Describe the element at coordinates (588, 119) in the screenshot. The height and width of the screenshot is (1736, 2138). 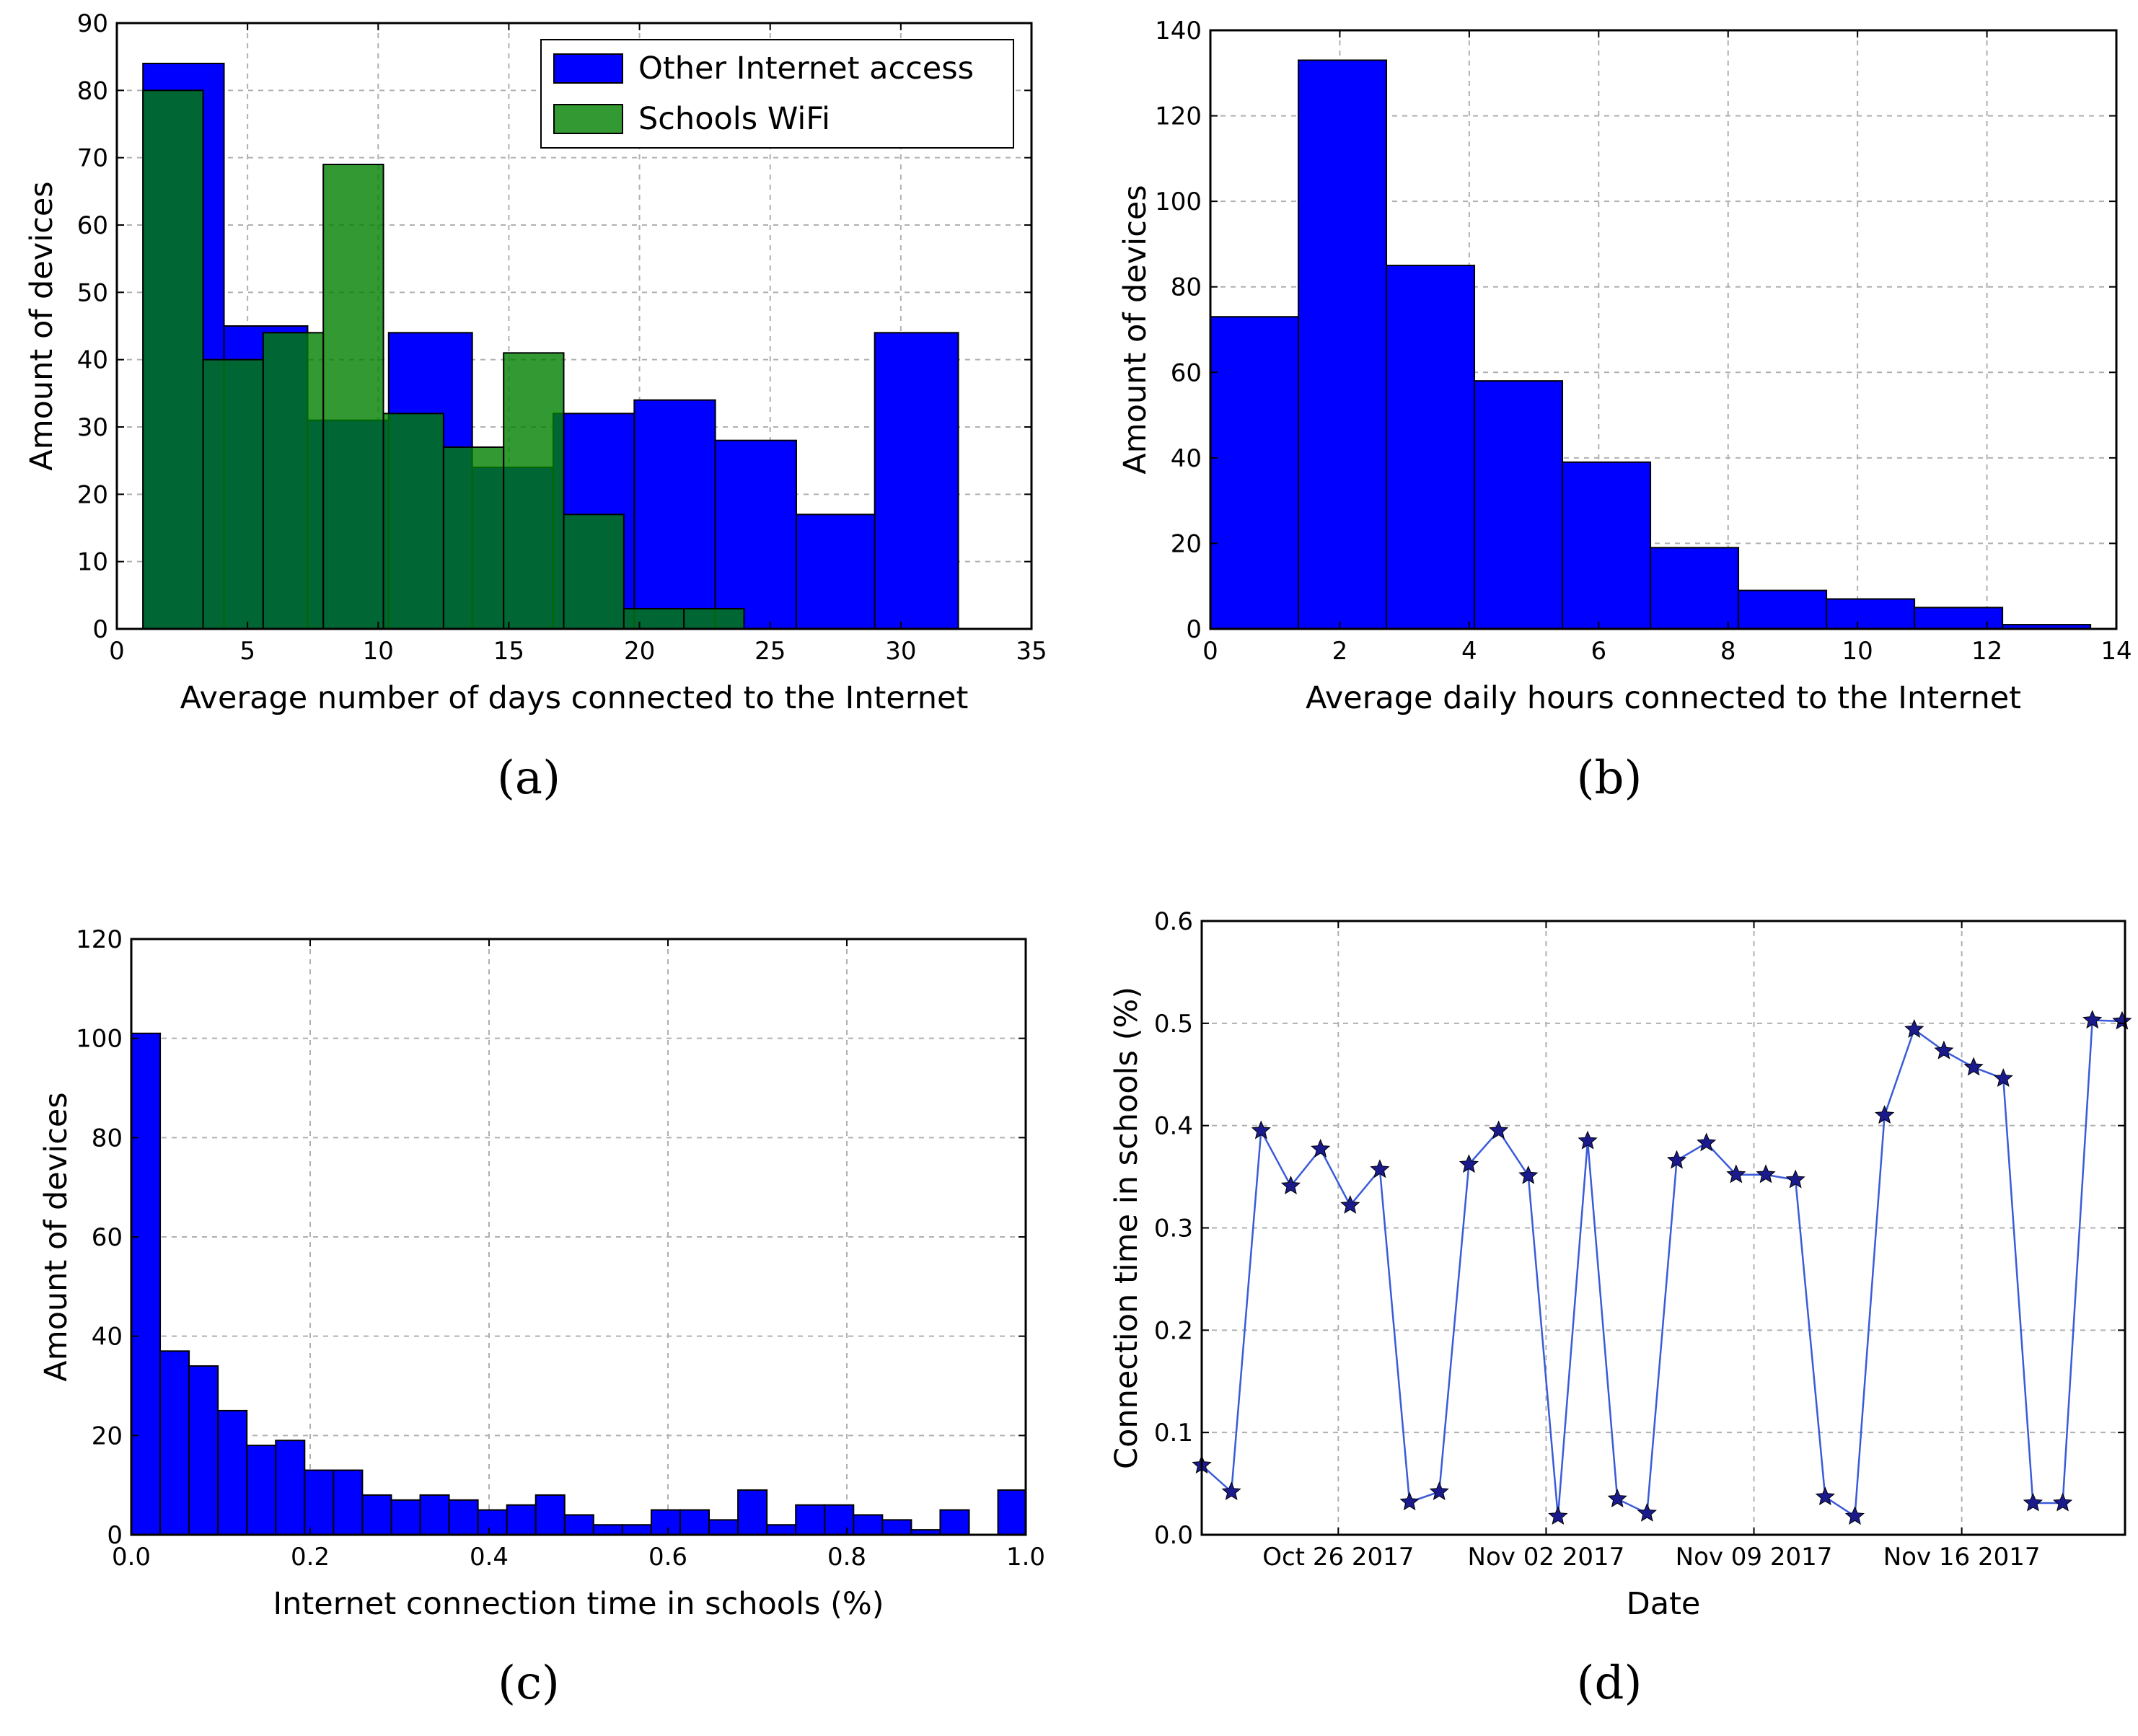
I see `legend-swatch-schools-wifi` at that location.